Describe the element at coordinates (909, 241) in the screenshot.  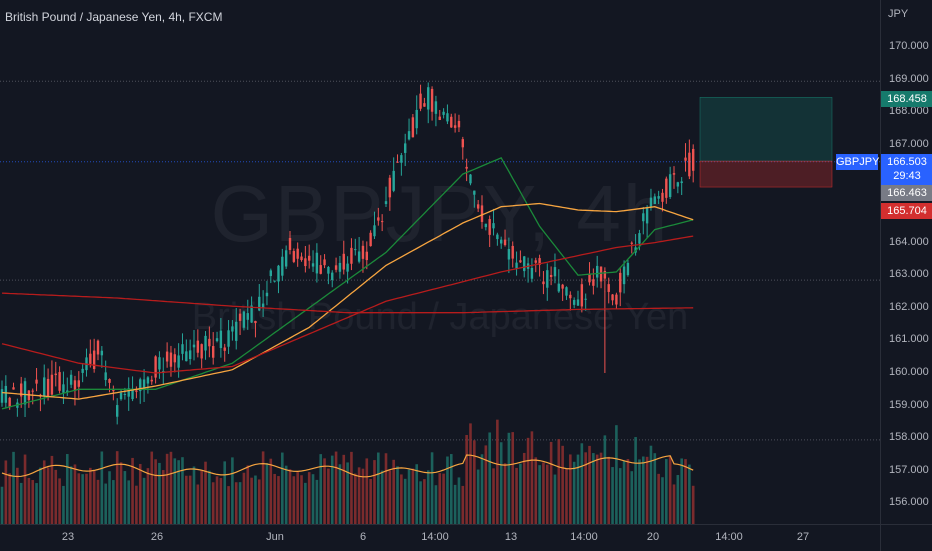
I see `price-tick-label: 164.000` at that location.